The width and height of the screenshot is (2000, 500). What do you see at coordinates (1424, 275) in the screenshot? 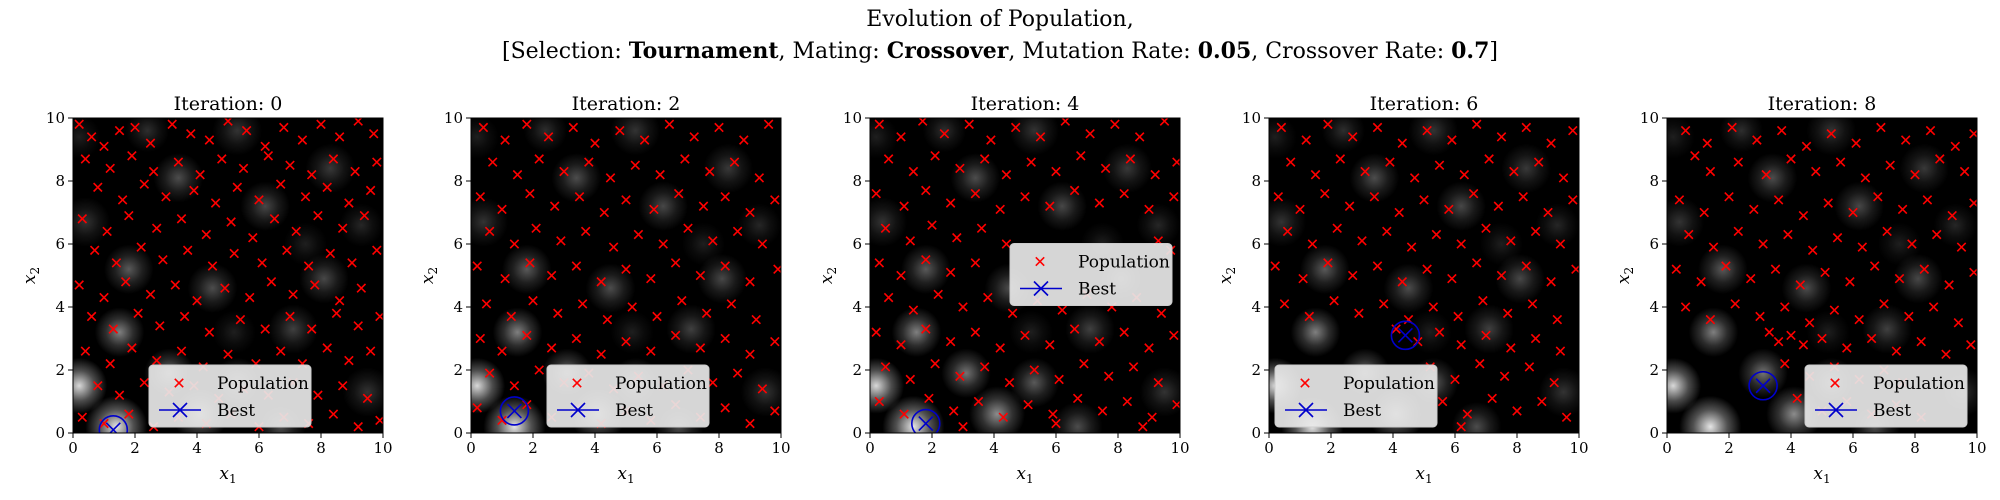
I see `plot-frame` at bounding box center [1424, 275].